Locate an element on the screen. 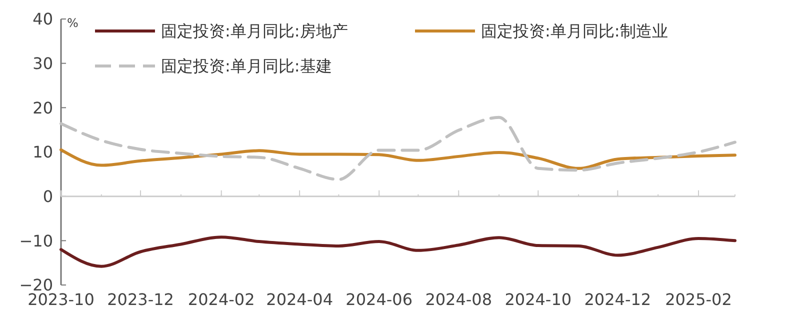 The height and width of the screenshot is (324, 792). y-axis-title: % is located at coordinates (72, 23).